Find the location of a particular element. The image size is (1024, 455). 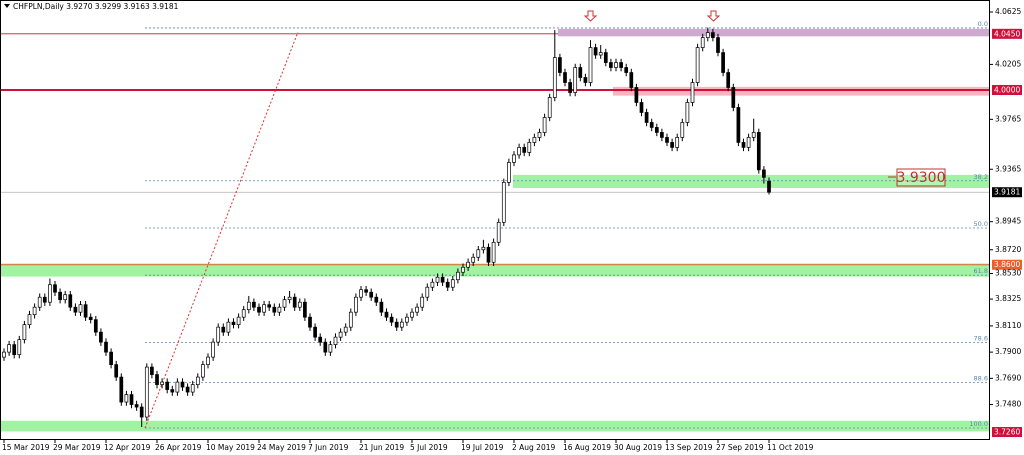

trend-line is located at coordinates (221, 230).